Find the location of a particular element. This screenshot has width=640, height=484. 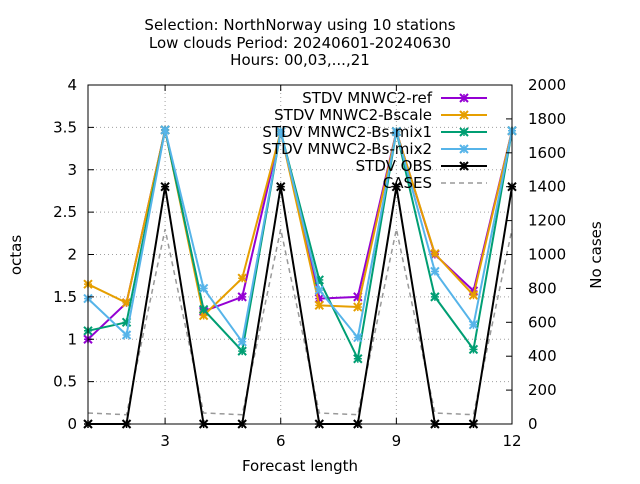

legend-label: STDV MNWC2-Bs-mix1 is located at coordinates (347, 132).